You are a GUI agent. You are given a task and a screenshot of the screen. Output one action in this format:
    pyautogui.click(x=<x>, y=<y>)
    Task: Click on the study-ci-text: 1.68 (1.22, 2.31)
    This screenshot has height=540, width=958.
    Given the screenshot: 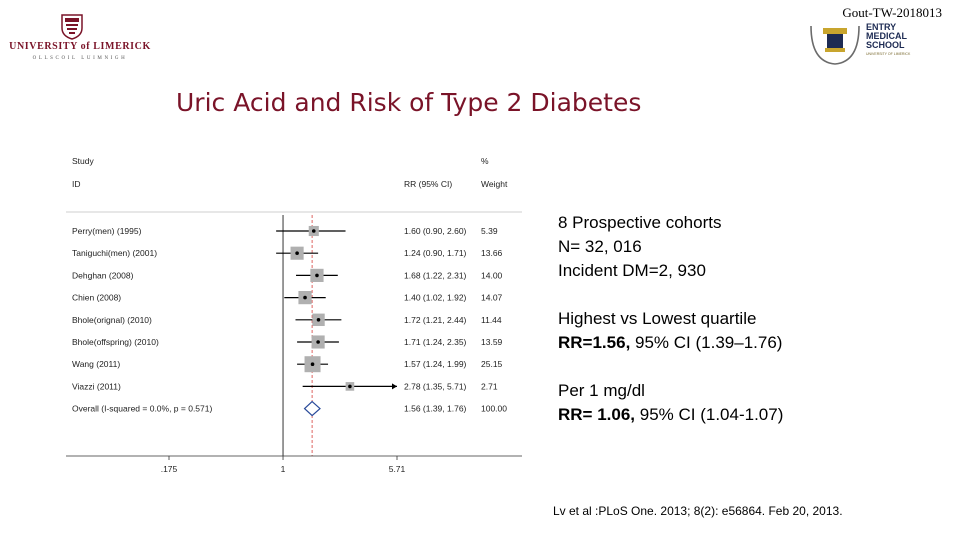 What is the action you would take?
    pyautogui.click(x=435, y=275)
    